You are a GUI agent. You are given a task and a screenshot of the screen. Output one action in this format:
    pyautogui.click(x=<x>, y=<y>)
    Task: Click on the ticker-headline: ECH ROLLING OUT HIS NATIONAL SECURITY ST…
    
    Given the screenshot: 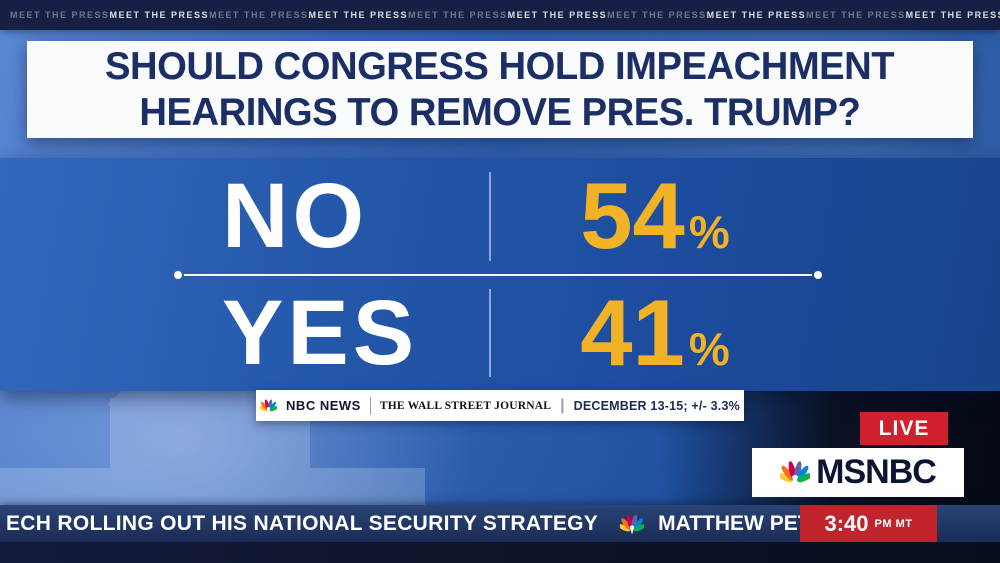 What is the action you would take?
    pyautogui.click(x=302, y=523)
    